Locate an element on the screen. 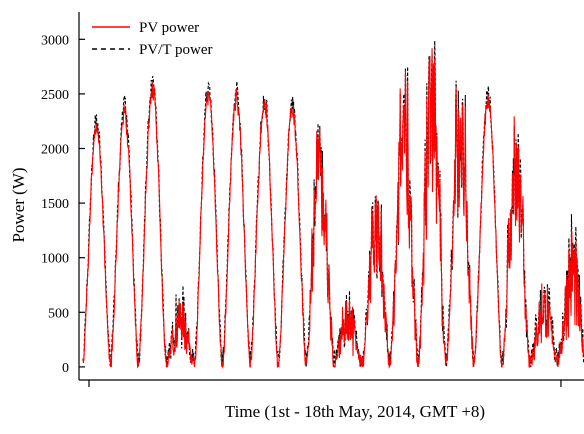  legend-label-pv: PV power is located at coordinates (169, 28).